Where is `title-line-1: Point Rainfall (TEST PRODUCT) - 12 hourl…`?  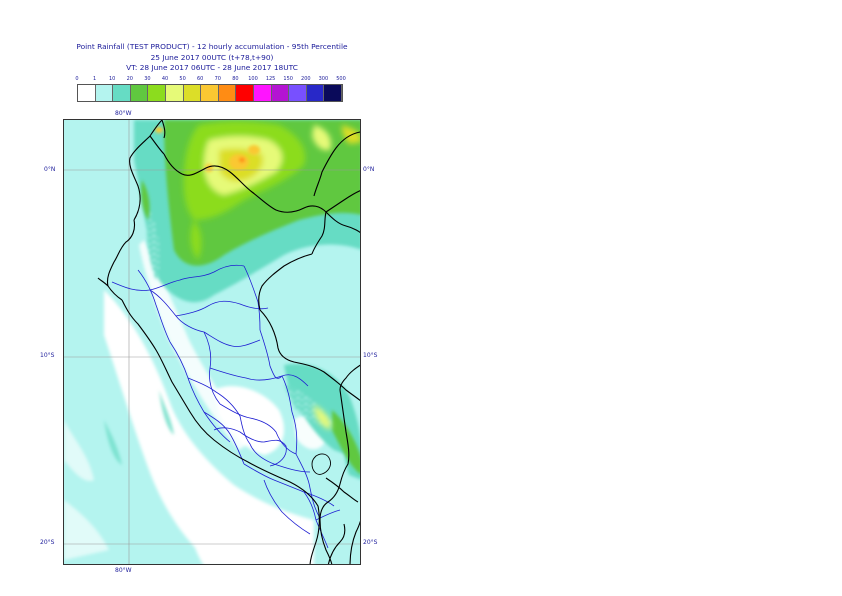
title-line-1: Point Rainfall (TEST PRODUCT) - 12 hourl… is located at coordinates (212, 46).